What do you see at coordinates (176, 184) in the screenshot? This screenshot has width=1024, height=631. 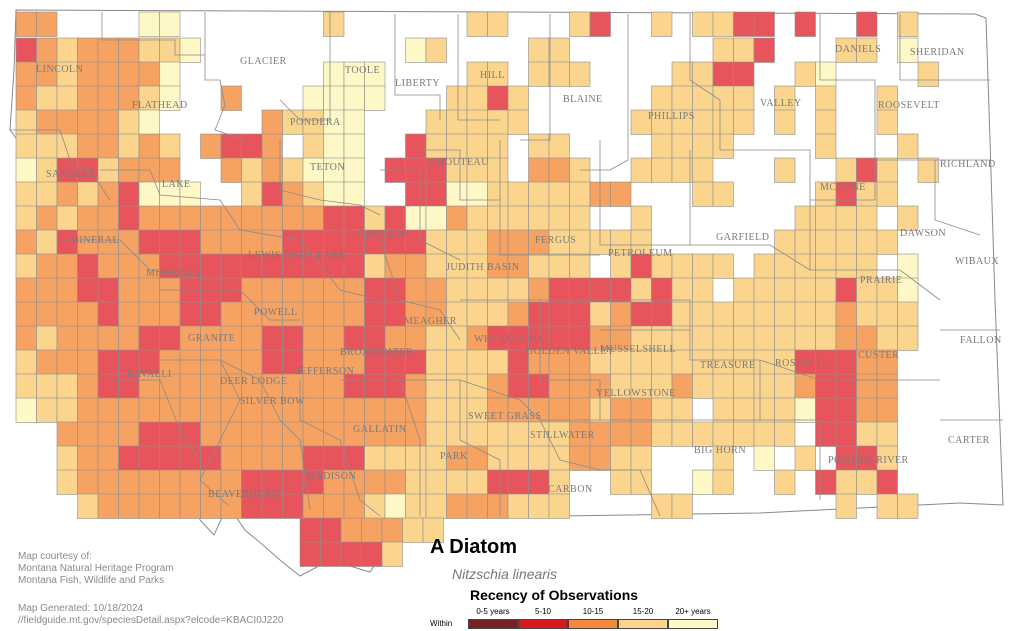 I see `county-label-lake: LAKE` at bounding box center [176, 184].